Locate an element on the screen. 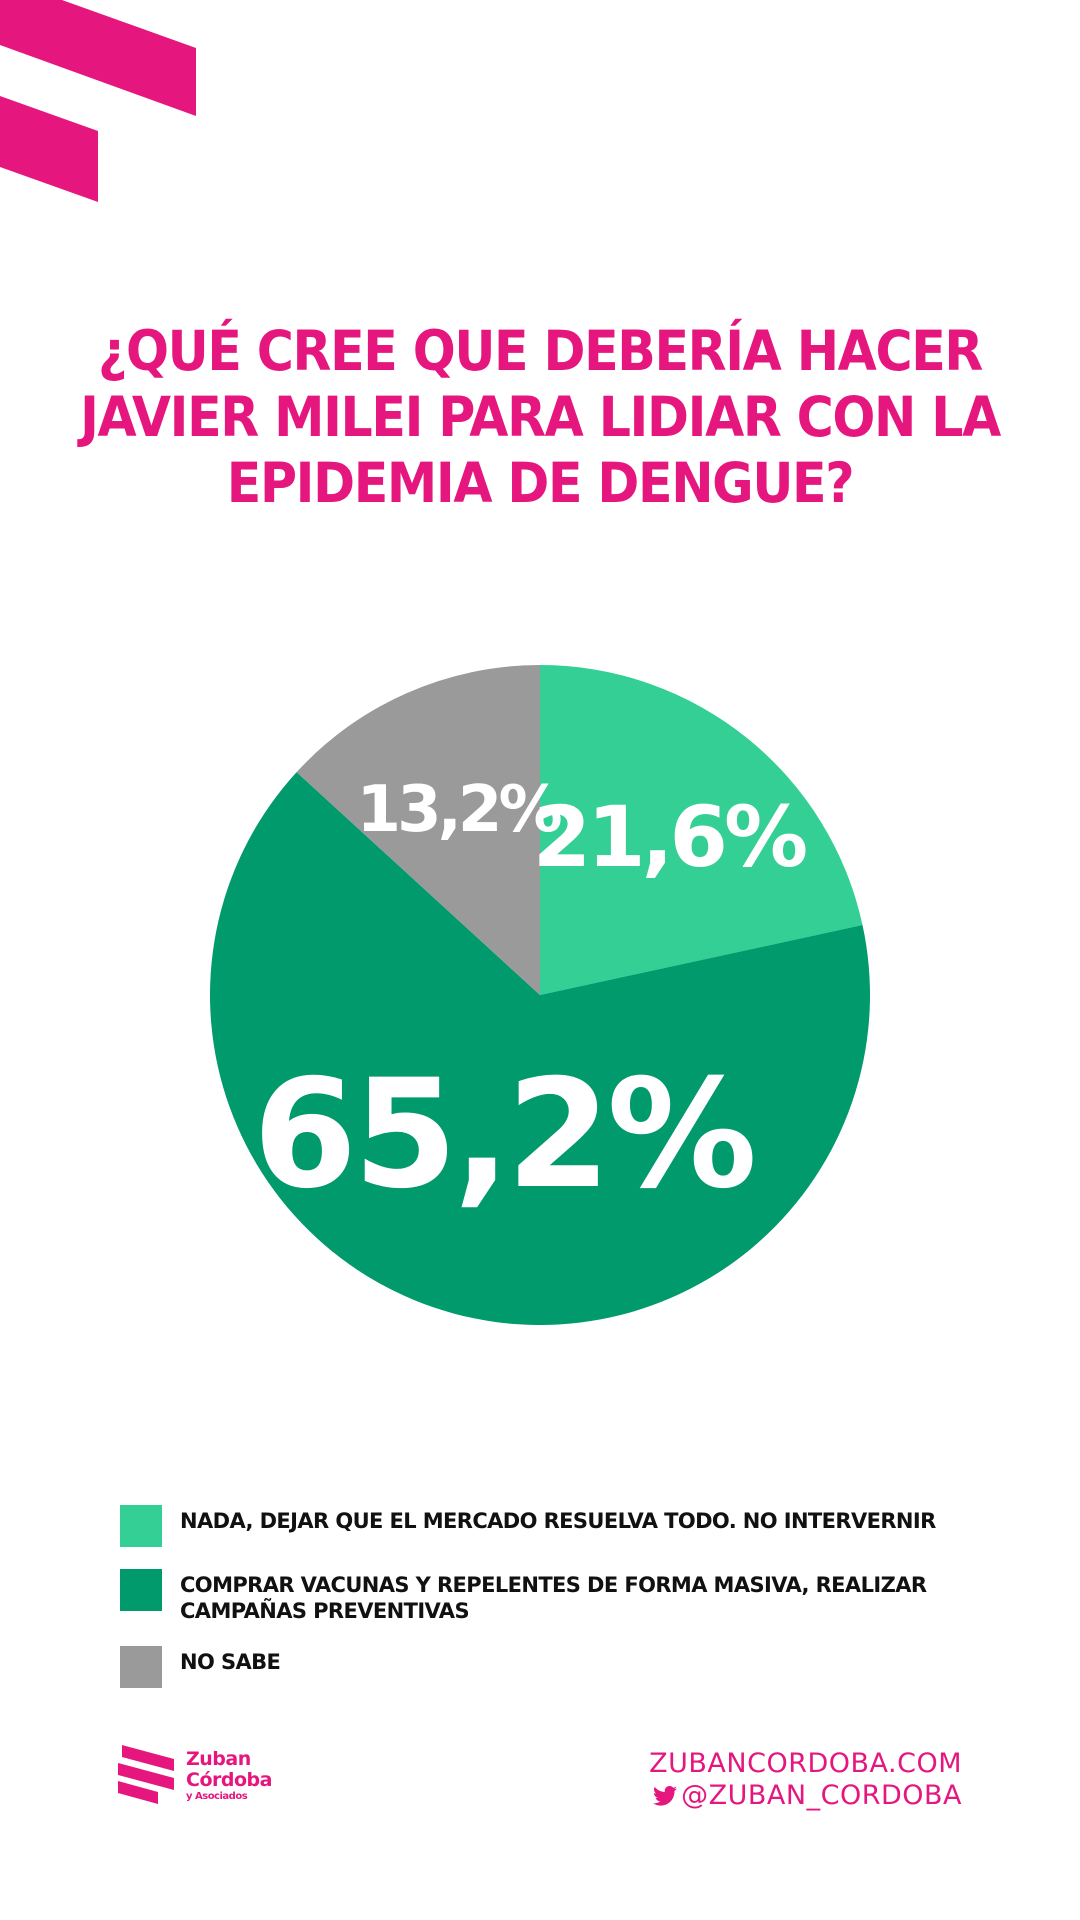  twitter-row: @ZUBAN_CORDOBA is located at coordinates (805, 1796).